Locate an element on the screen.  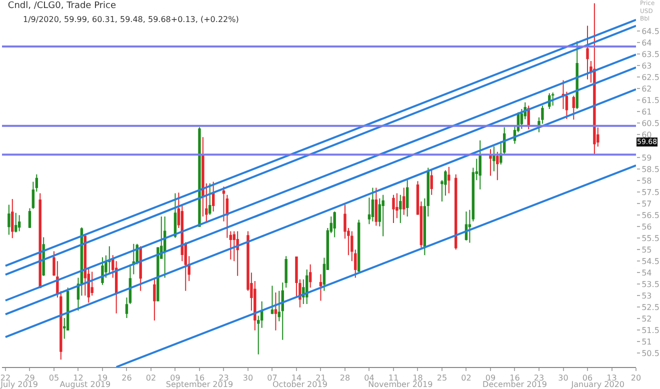
y-tick-label: 55 is located at coordinates (647, 249).